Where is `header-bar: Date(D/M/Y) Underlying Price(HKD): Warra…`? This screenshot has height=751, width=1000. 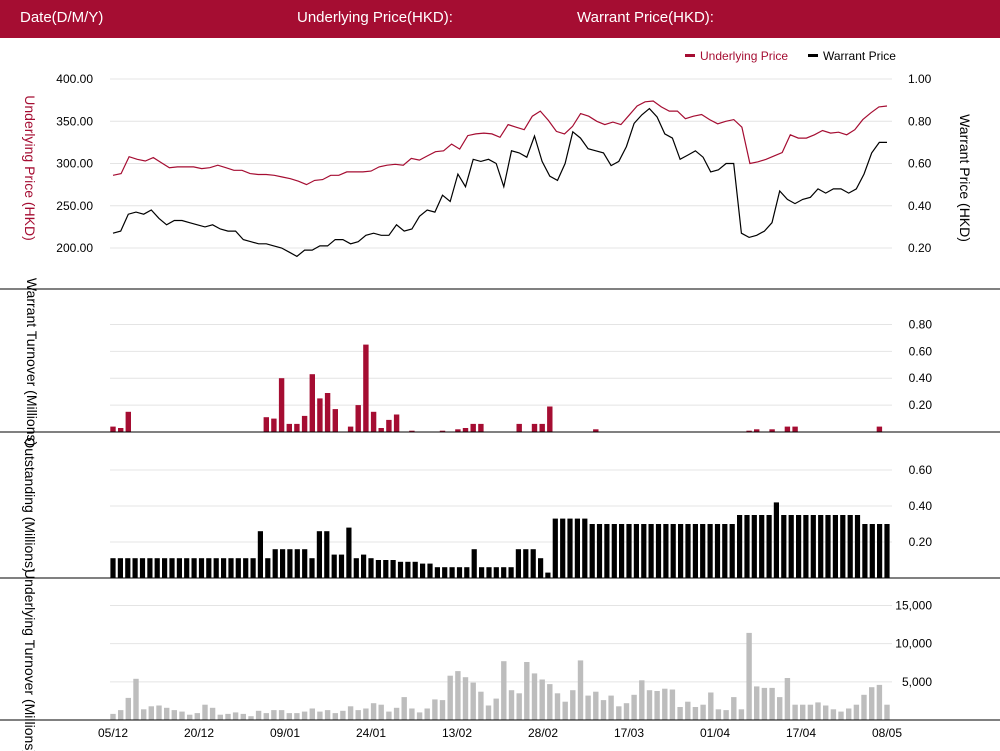
header-bar: Date(D/M/Y) Underlying Price(HKD): Warra… is located at coordinates (500, 19).